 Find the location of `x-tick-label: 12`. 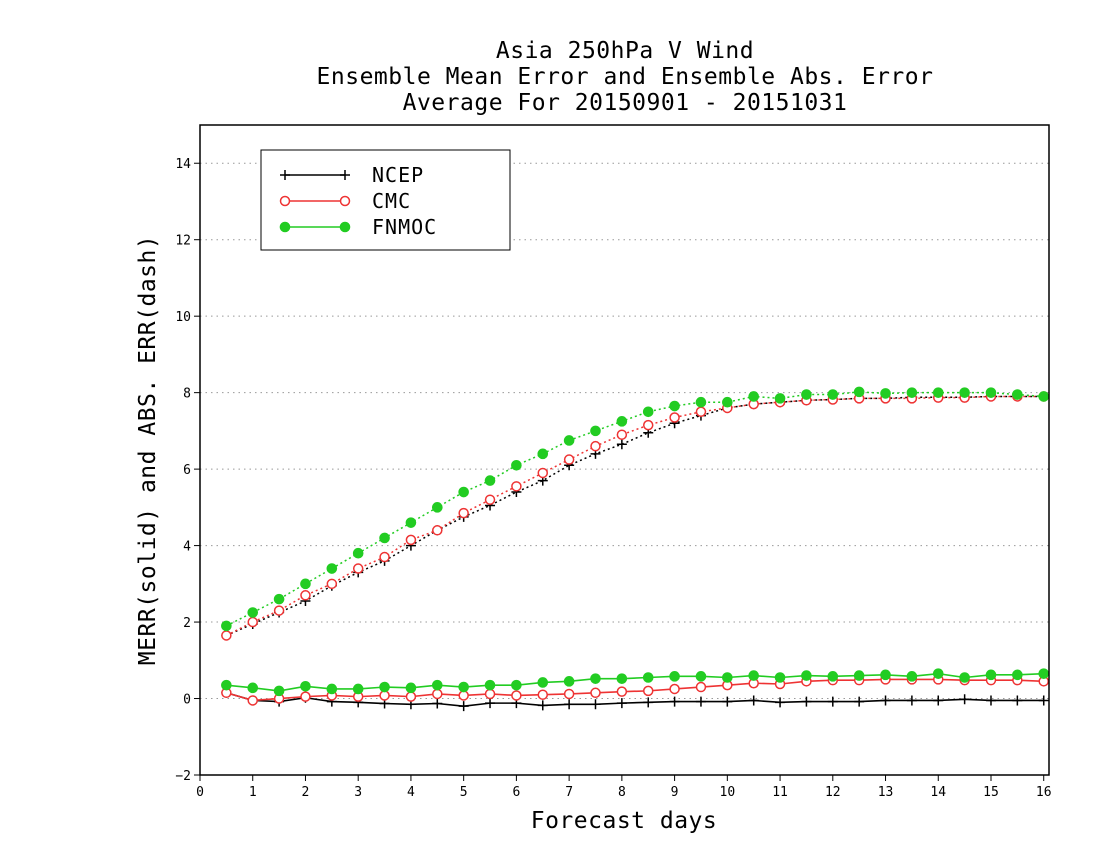

x-tick-label: 12 is located at coordinates (833, 792).